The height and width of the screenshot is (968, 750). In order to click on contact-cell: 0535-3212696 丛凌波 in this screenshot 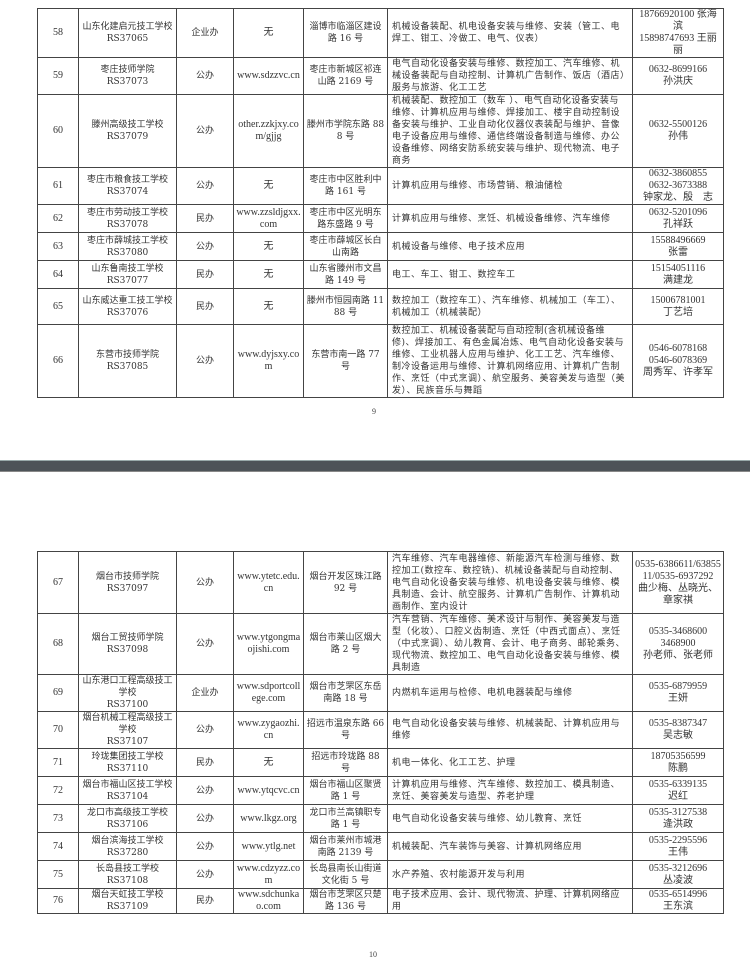, I will do `click(678, 874)`.